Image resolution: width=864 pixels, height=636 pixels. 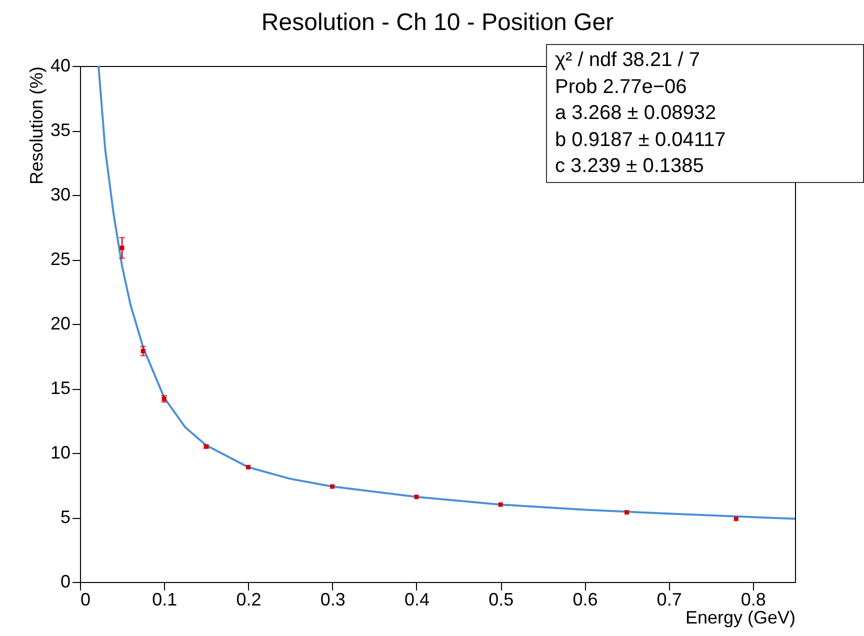 What do you see at coordinates (669, 600) in the screenshot?
I see `x-tick-label: 0.7` at bounding box center [669, 600].